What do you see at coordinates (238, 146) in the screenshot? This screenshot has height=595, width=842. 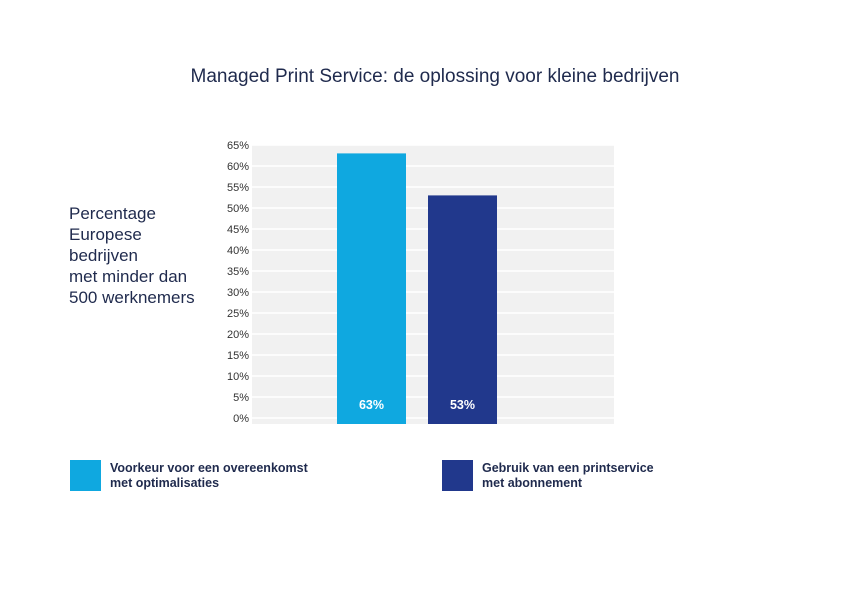 I see `y-tick-label: 65%` at bounding box center [238, 146].